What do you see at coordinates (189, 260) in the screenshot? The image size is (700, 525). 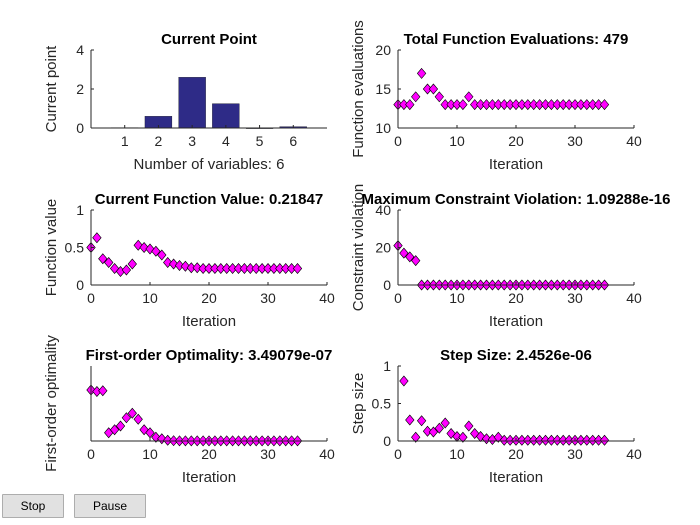 I see `subplot-3: 0 10 20 30 40 0 0.5 1 Current Function Value` at bounding box center [189, 260].